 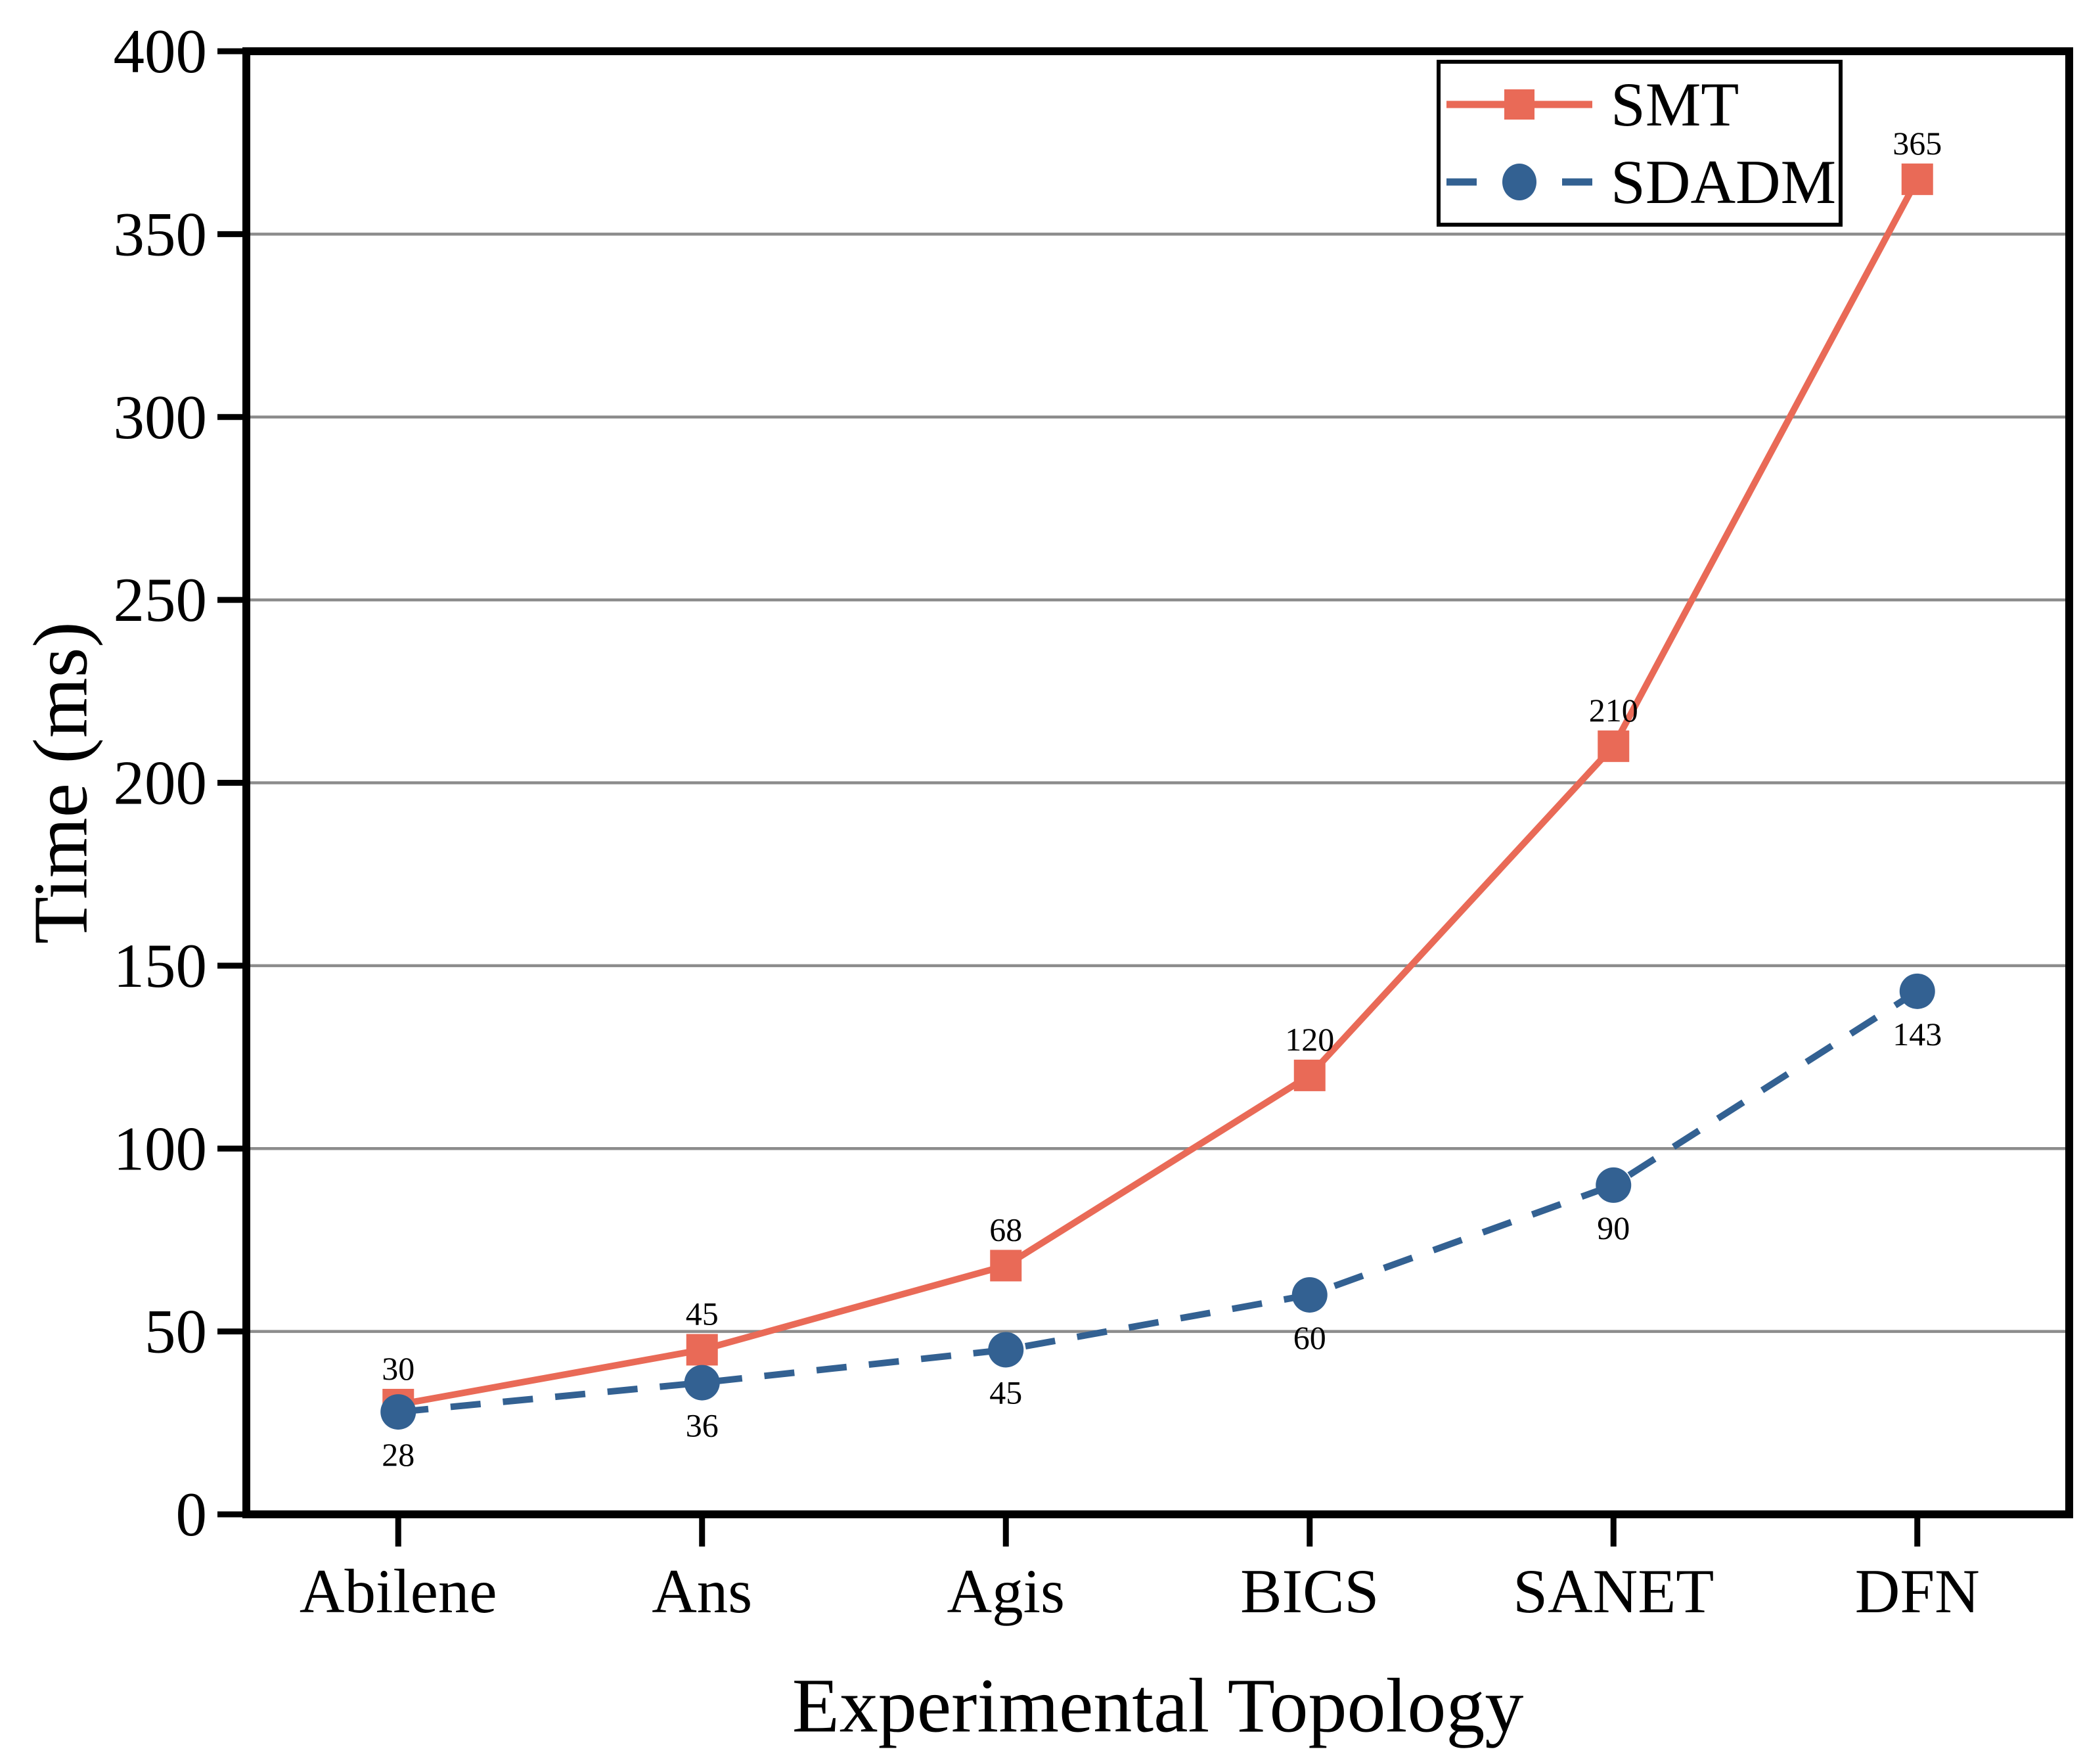 I want to click on y-axis-tick-label: 0, so click(x=192, y=1514).